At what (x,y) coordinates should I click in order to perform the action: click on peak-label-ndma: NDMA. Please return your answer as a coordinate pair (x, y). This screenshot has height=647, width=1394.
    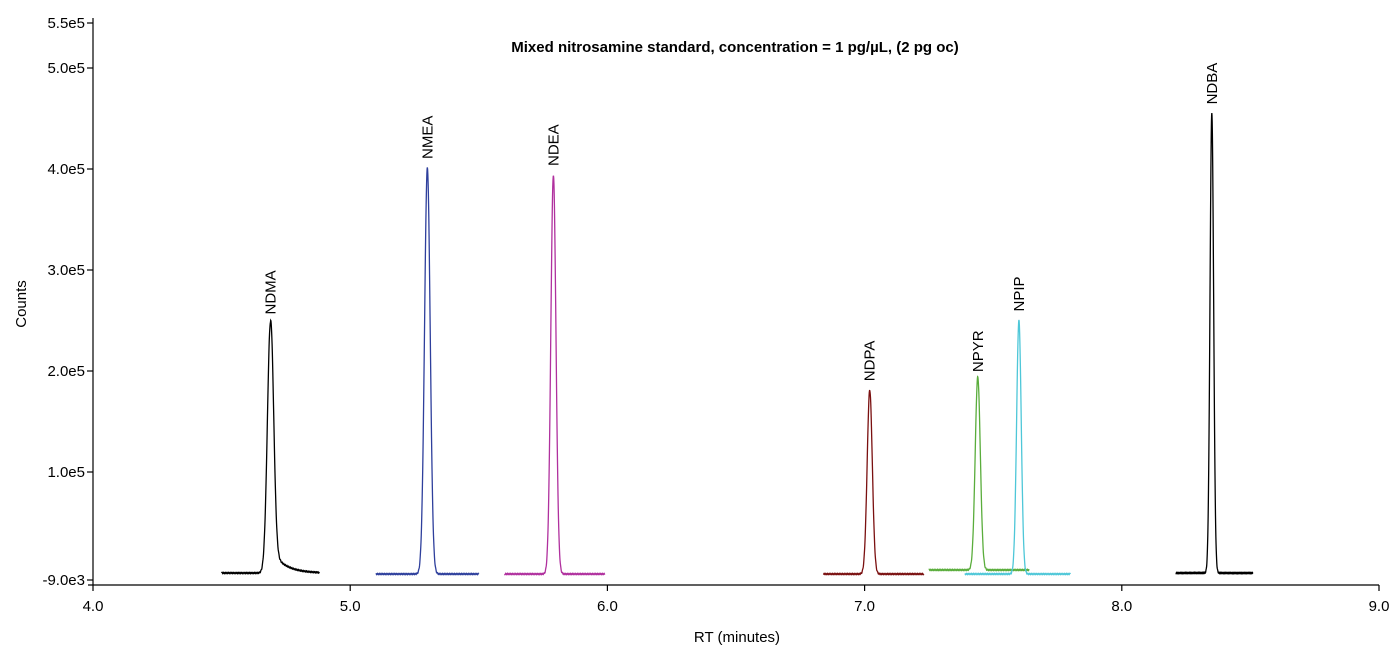
    Looking at the image, I should click on (271, 292).